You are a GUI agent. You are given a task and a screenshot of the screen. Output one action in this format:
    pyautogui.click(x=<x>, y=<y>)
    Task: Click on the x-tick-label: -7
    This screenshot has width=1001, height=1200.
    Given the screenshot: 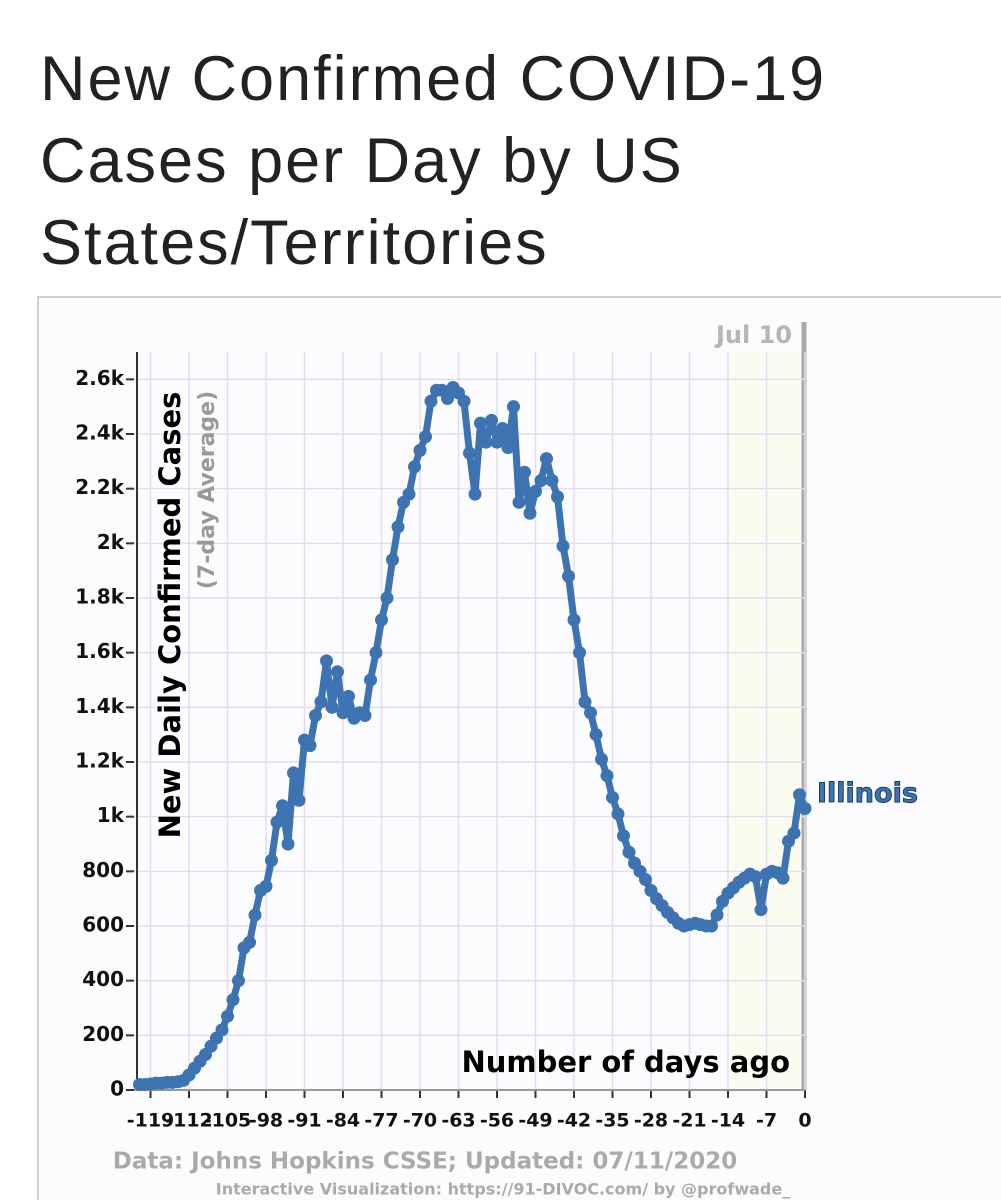 What is the action you would take?
    pyautogui.click(x=766, y=1121)
    